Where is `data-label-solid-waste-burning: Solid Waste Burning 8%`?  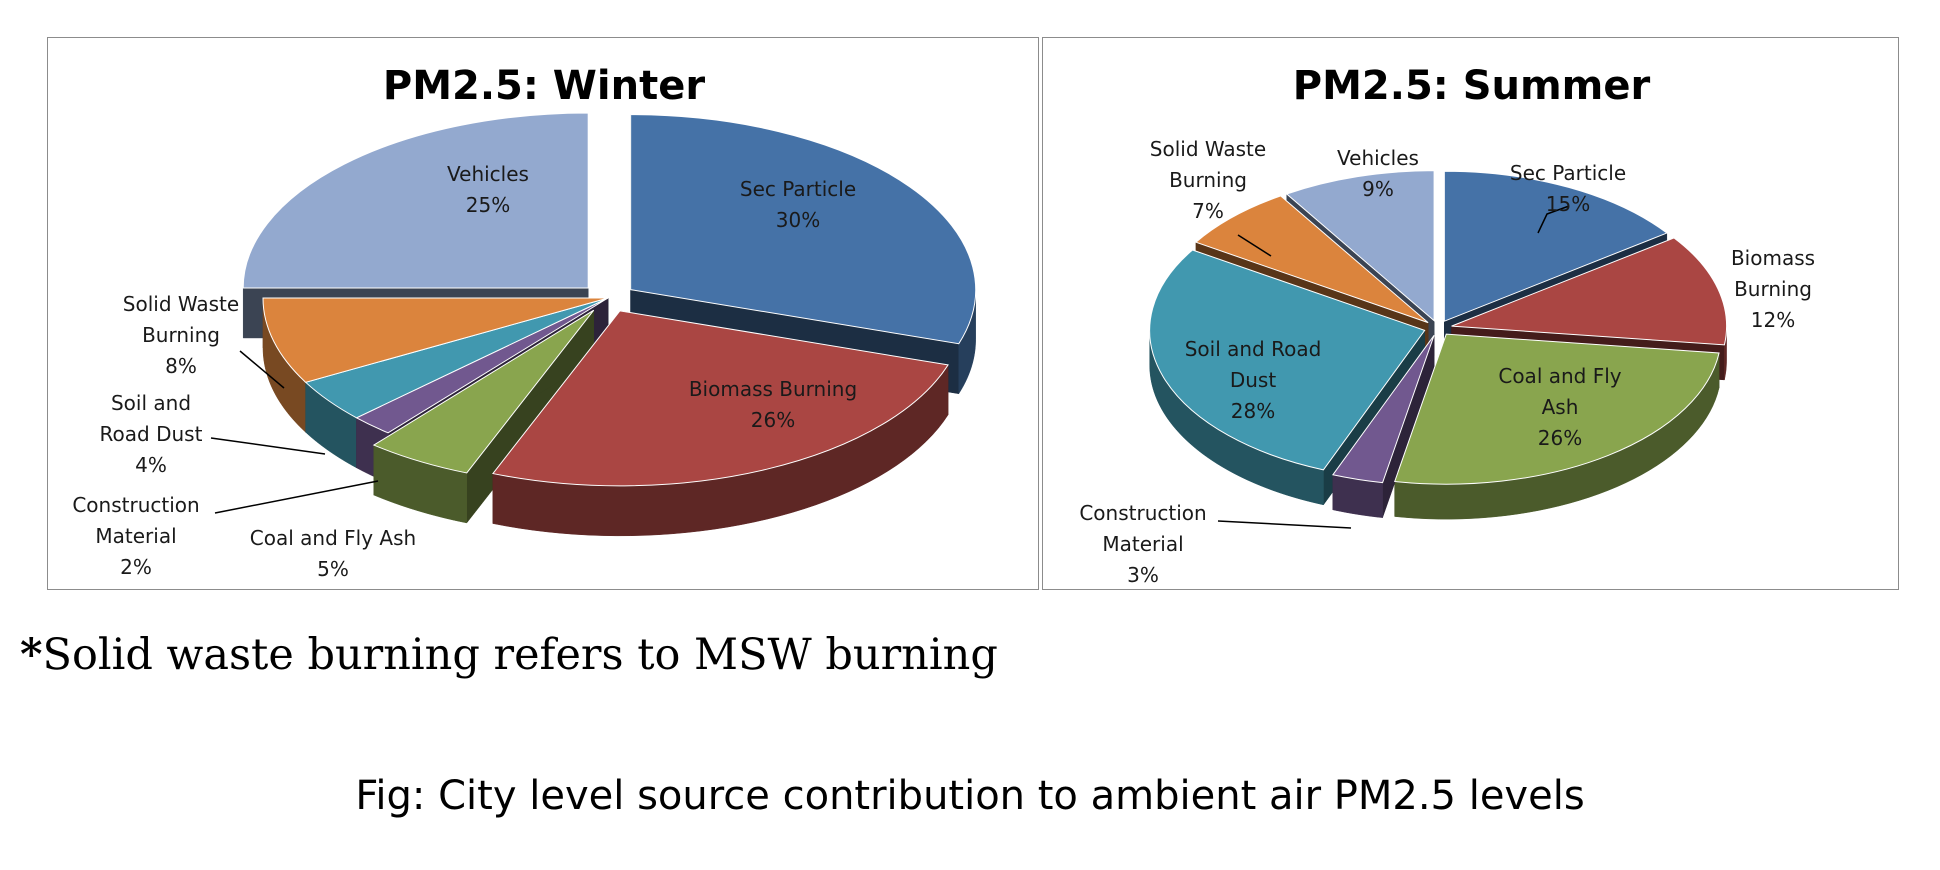 data-label-solid-waste-burning: Solid Waste Burning 8% is located at coordinates (181, 335).